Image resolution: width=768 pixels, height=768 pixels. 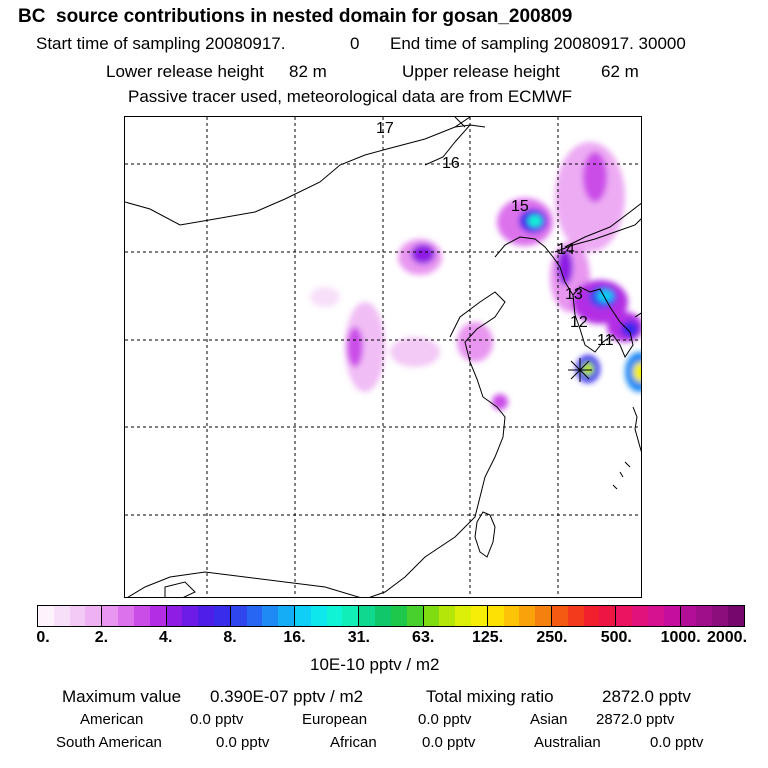 I want to click on upper-release-label: Upper release height, so click(x=481, y=71).